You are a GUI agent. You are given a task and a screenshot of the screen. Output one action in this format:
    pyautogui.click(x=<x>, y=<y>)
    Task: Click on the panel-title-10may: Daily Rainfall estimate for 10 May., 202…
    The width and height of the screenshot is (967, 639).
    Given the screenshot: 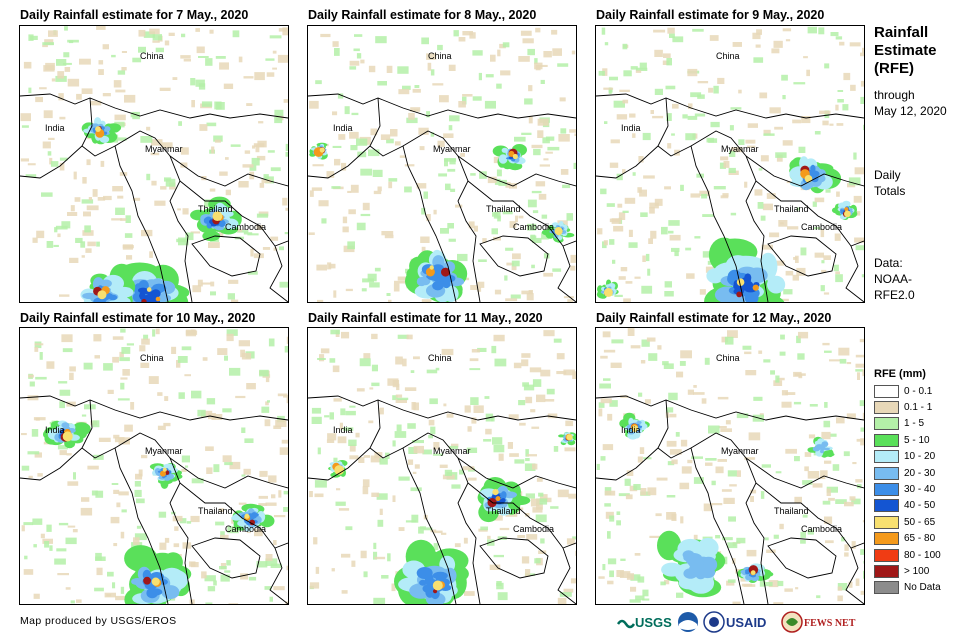 What is the action you would take?
    pyautogui.click(x=138, y=318)
    